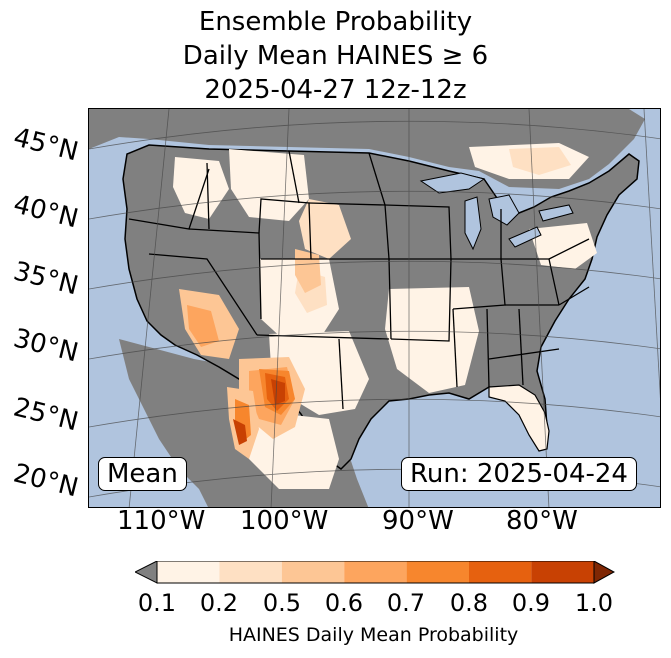 The height and width of the screenshot is (658, 671). What do you see at coordinates (604, 572) in the screenshot?
I see `colorbar-over-arrow` at bounding box center [604, 572].